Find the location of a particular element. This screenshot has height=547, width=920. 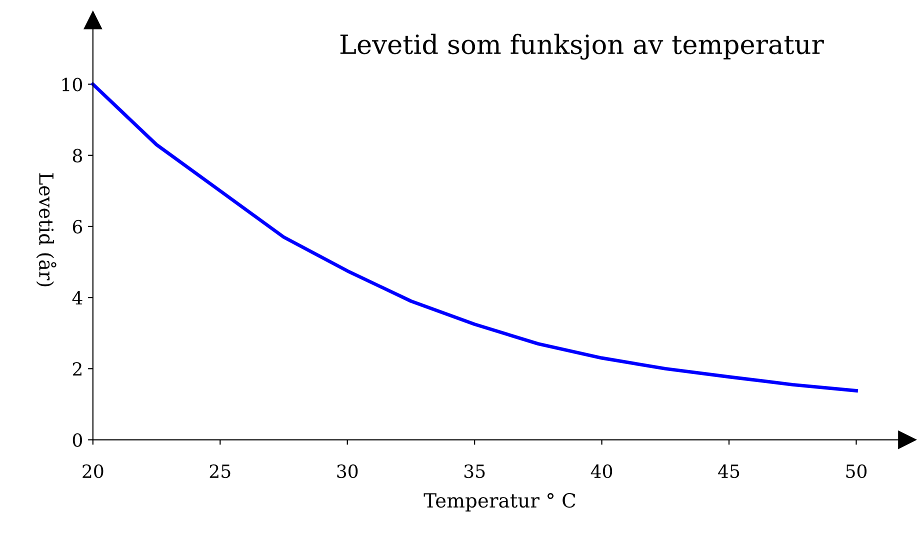

x-tick-label: 45 is located at coordinates (729, 471).